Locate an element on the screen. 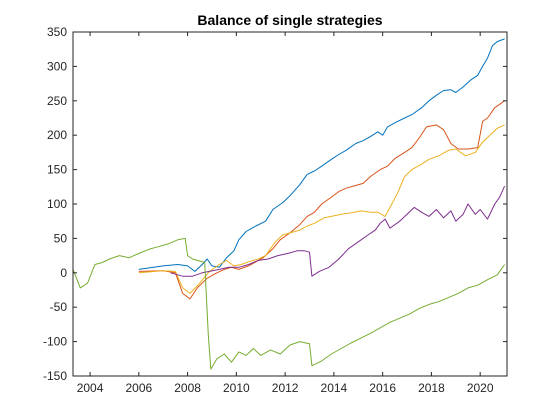  y-tick-label: 300 is located at coordinates (57, 66).